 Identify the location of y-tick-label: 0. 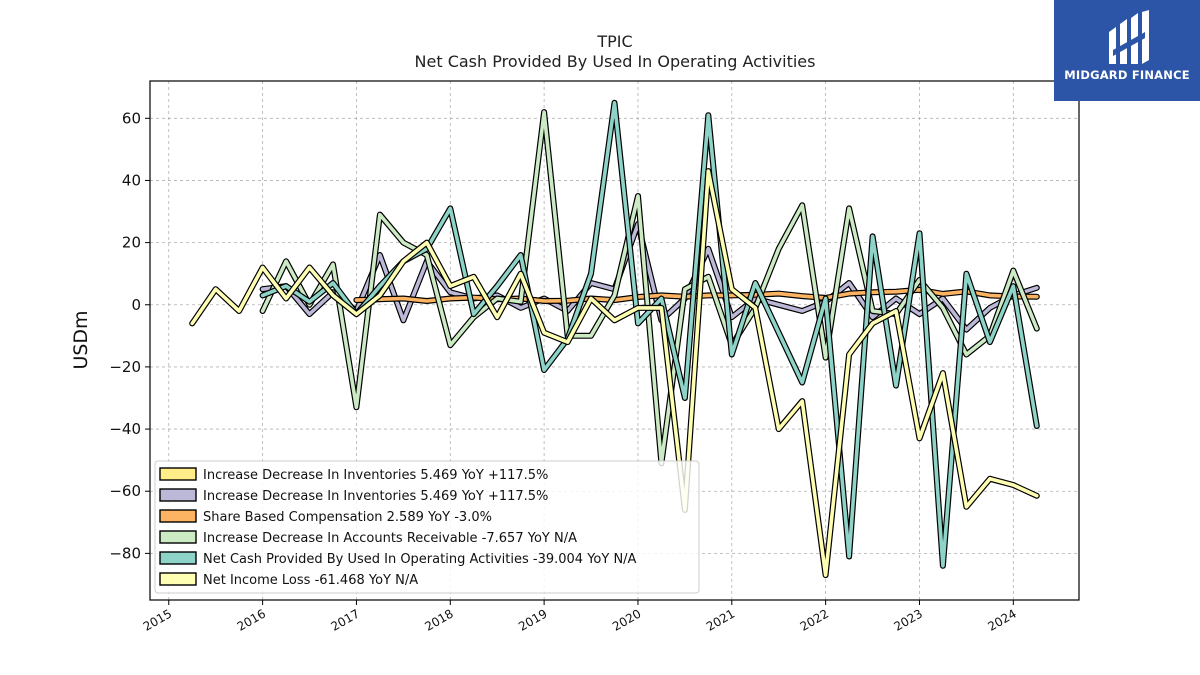
(136, 305).